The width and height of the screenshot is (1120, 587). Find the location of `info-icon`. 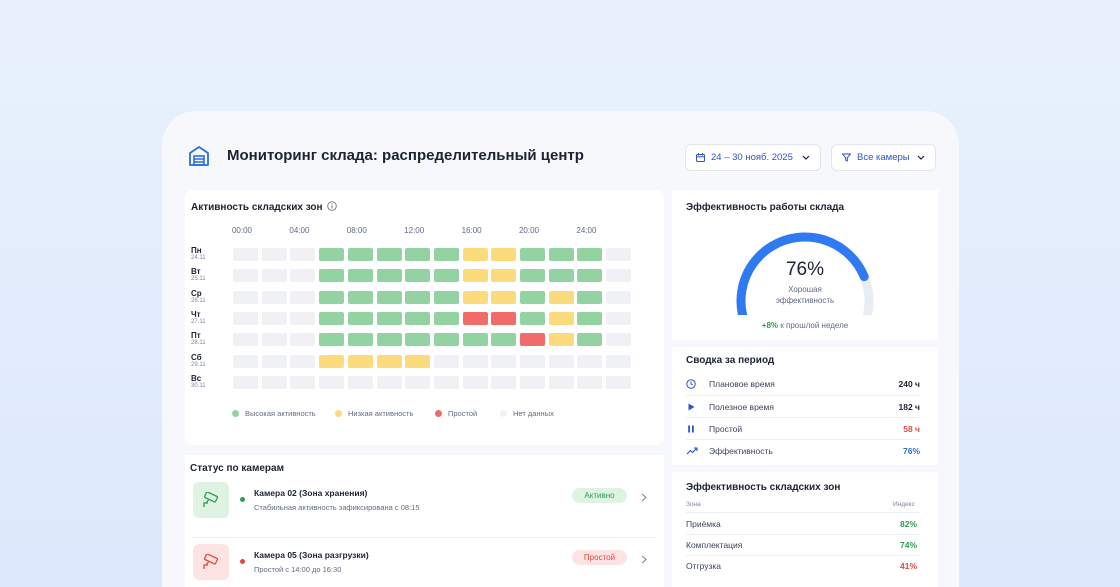

info-icon is located at coordinates (332, 206).